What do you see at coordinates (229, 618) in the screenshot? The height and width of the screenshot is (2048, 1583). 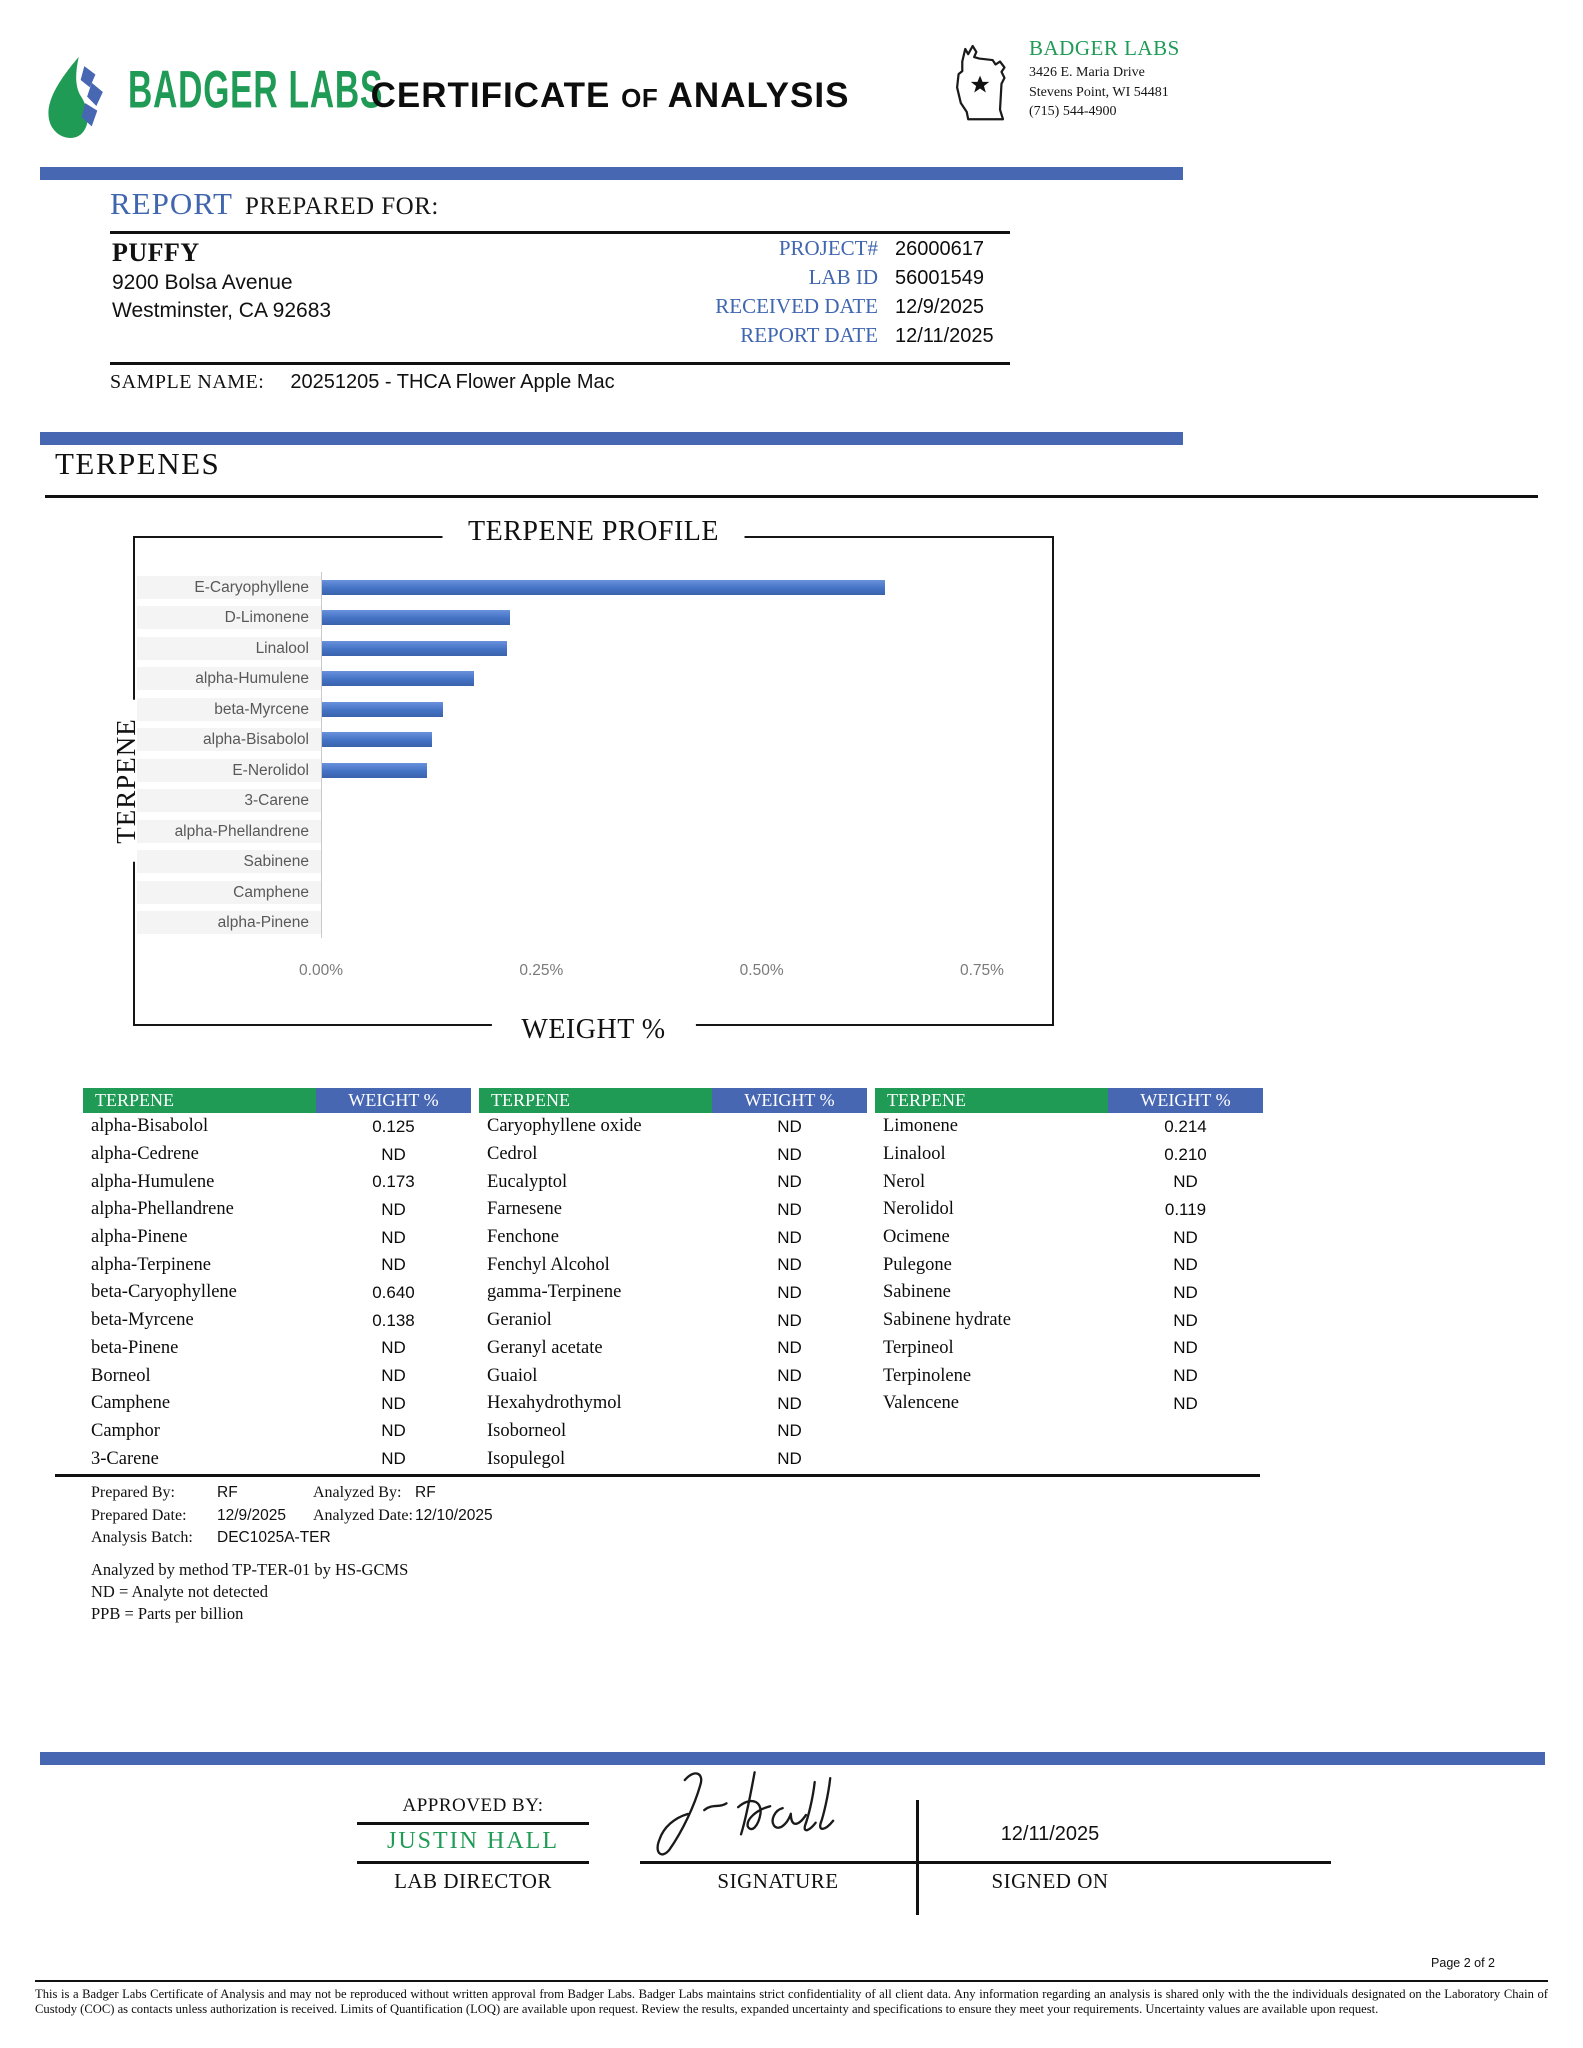 I see `chart-category-label: D-Limonene` at bounding box center [229, 618].